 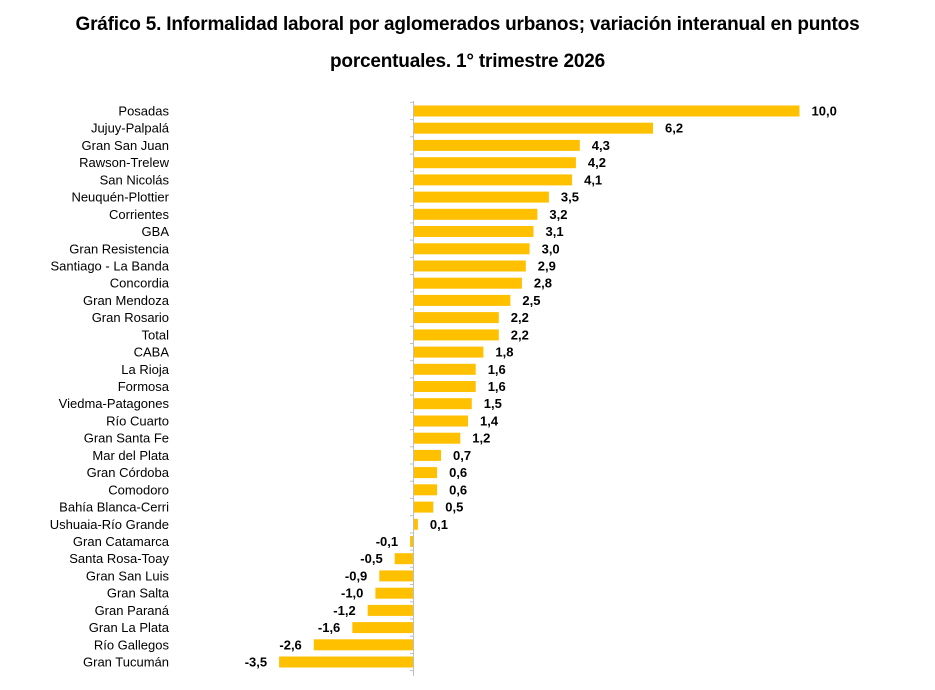 What do you see at coordinates (387, 541) in the screenshot?
I see `value-label: -0,1` at bounding box center [387, 541].